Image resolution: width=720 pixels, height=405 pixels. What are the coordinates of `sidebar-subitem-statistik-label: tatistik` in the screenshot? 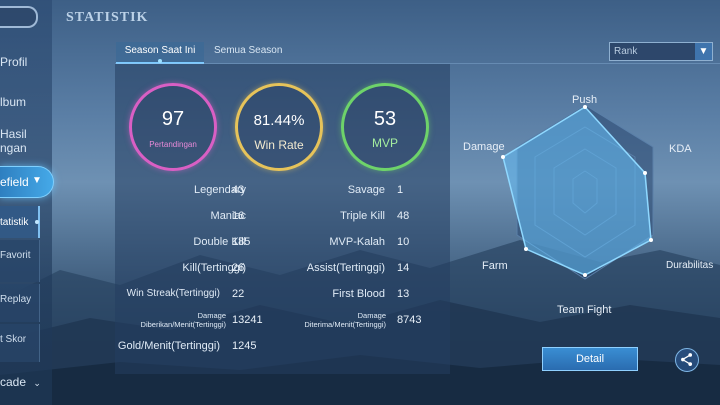 It's located at (14, 222).